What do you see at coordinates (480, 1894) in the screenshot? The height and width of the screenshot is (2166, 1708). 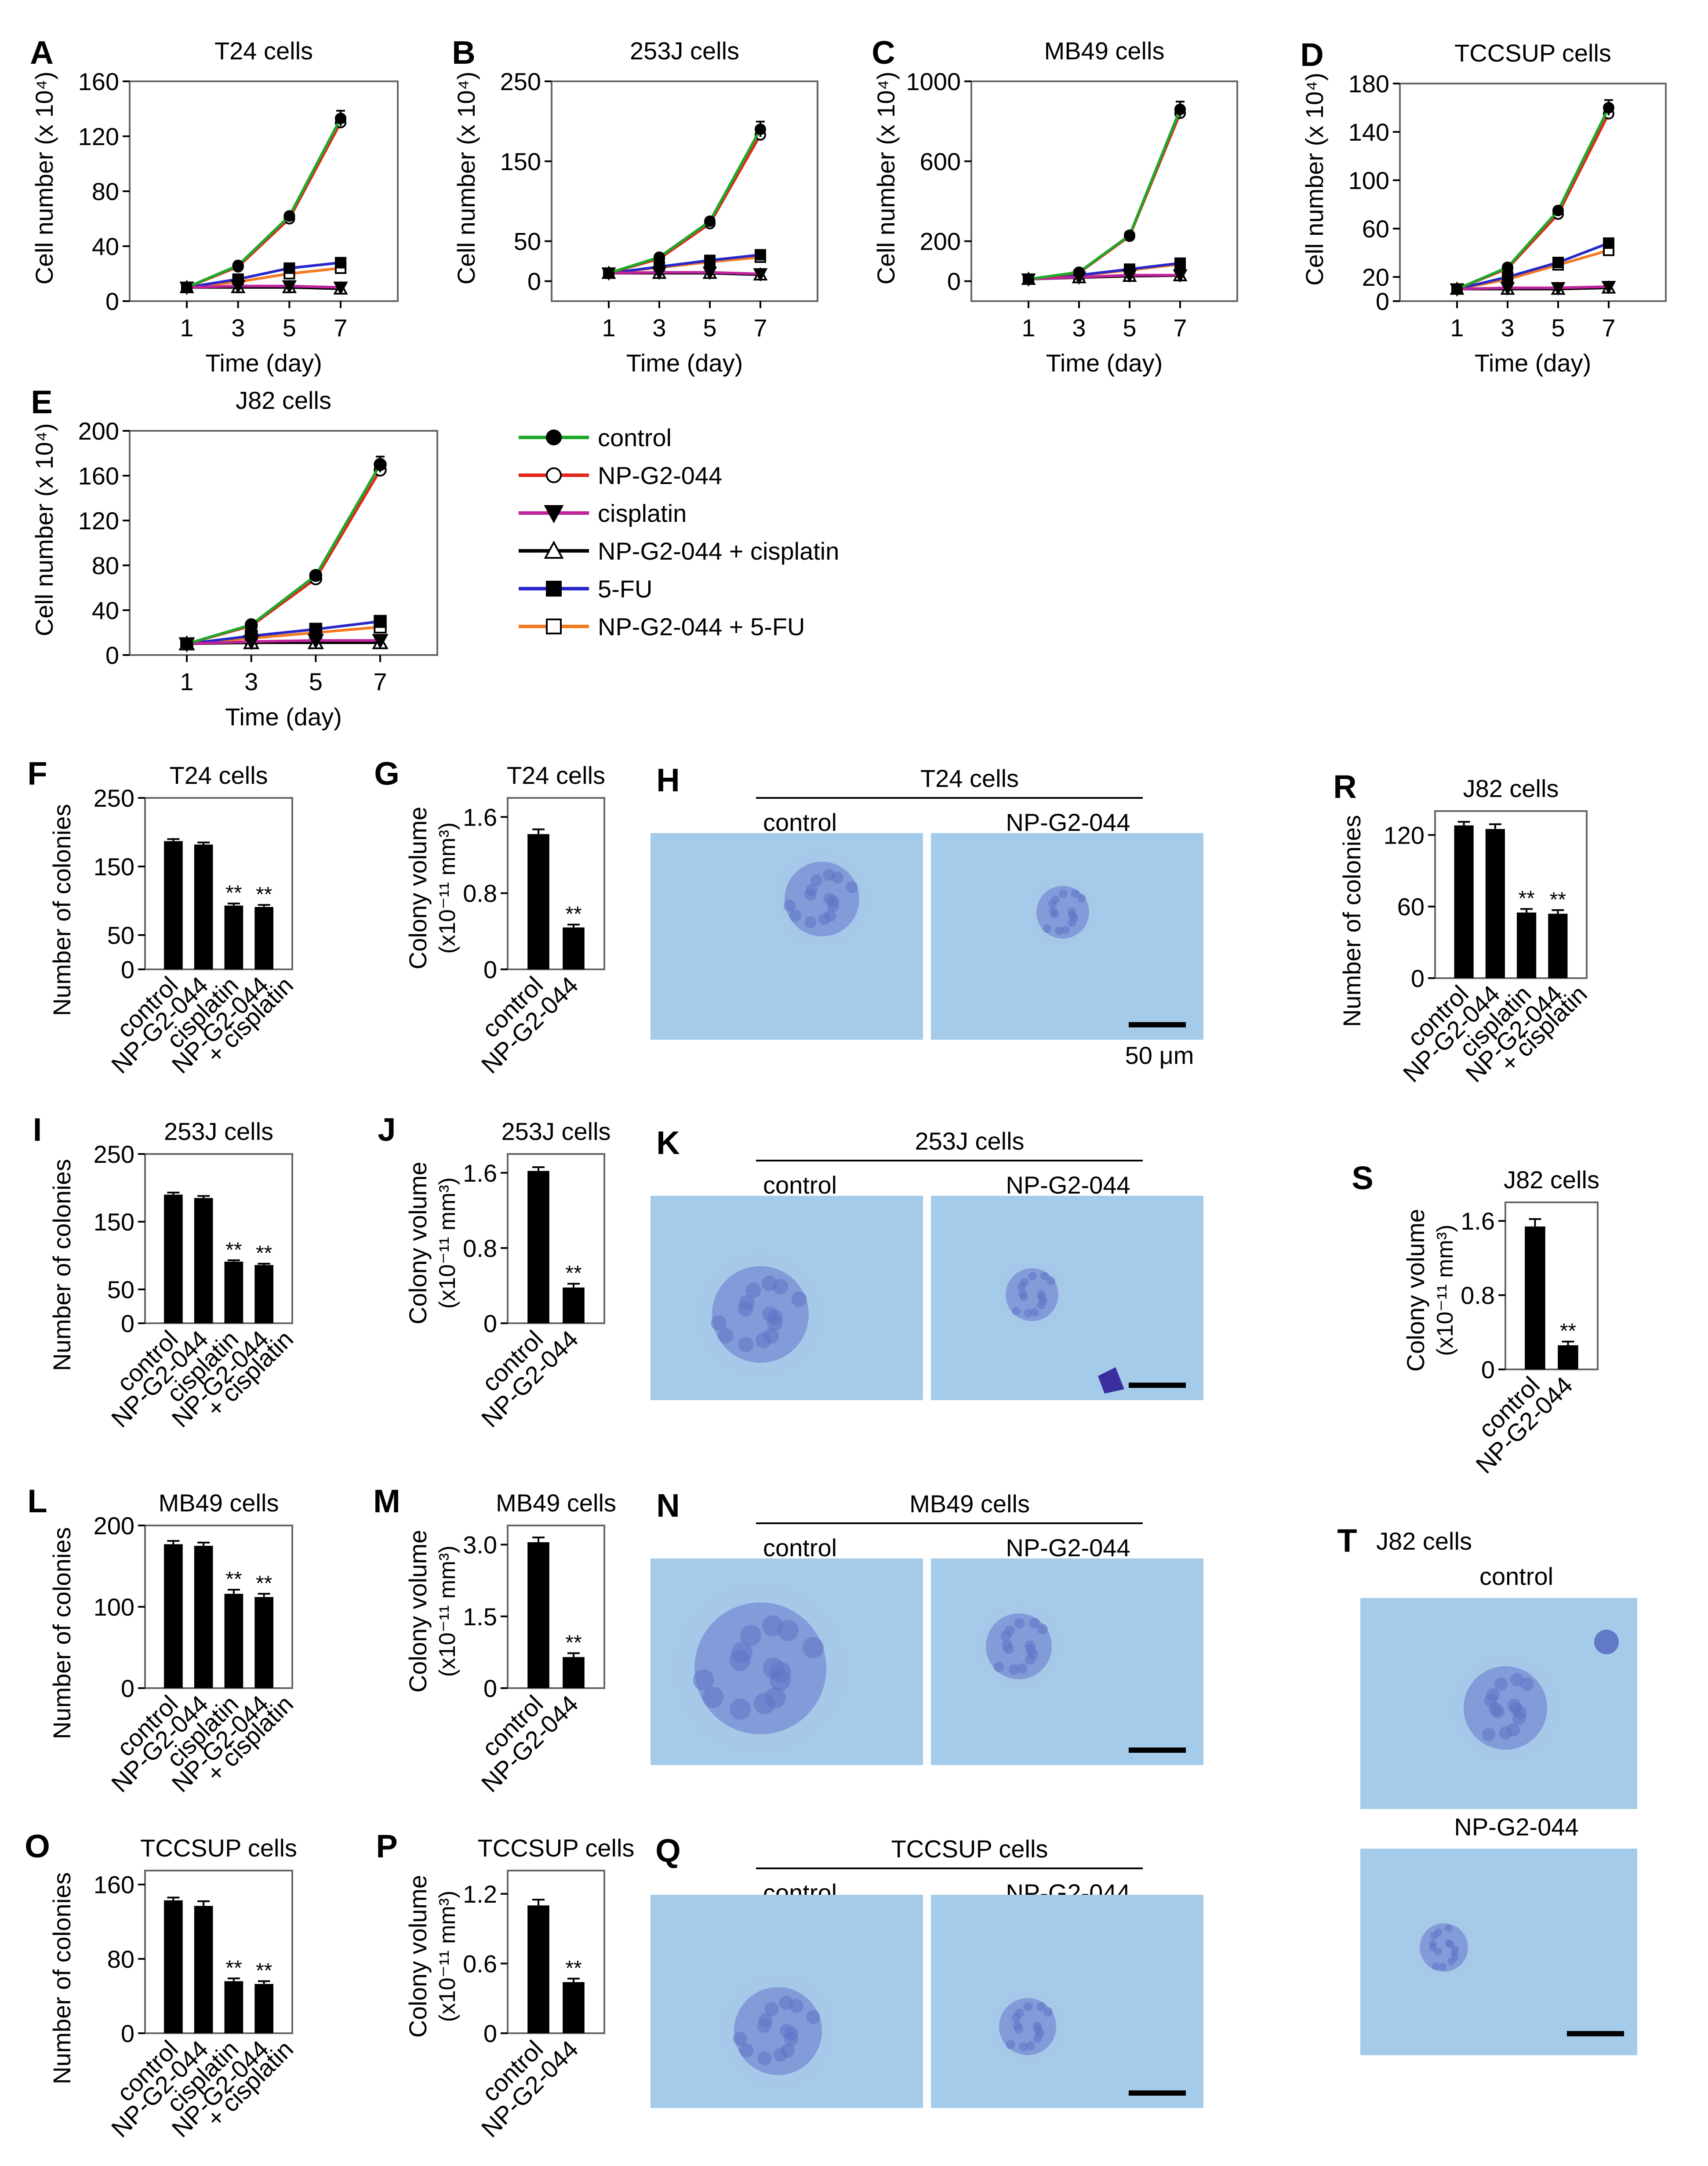 I see `y-tick-label: 1.2` at bounding box center [480, 1894].